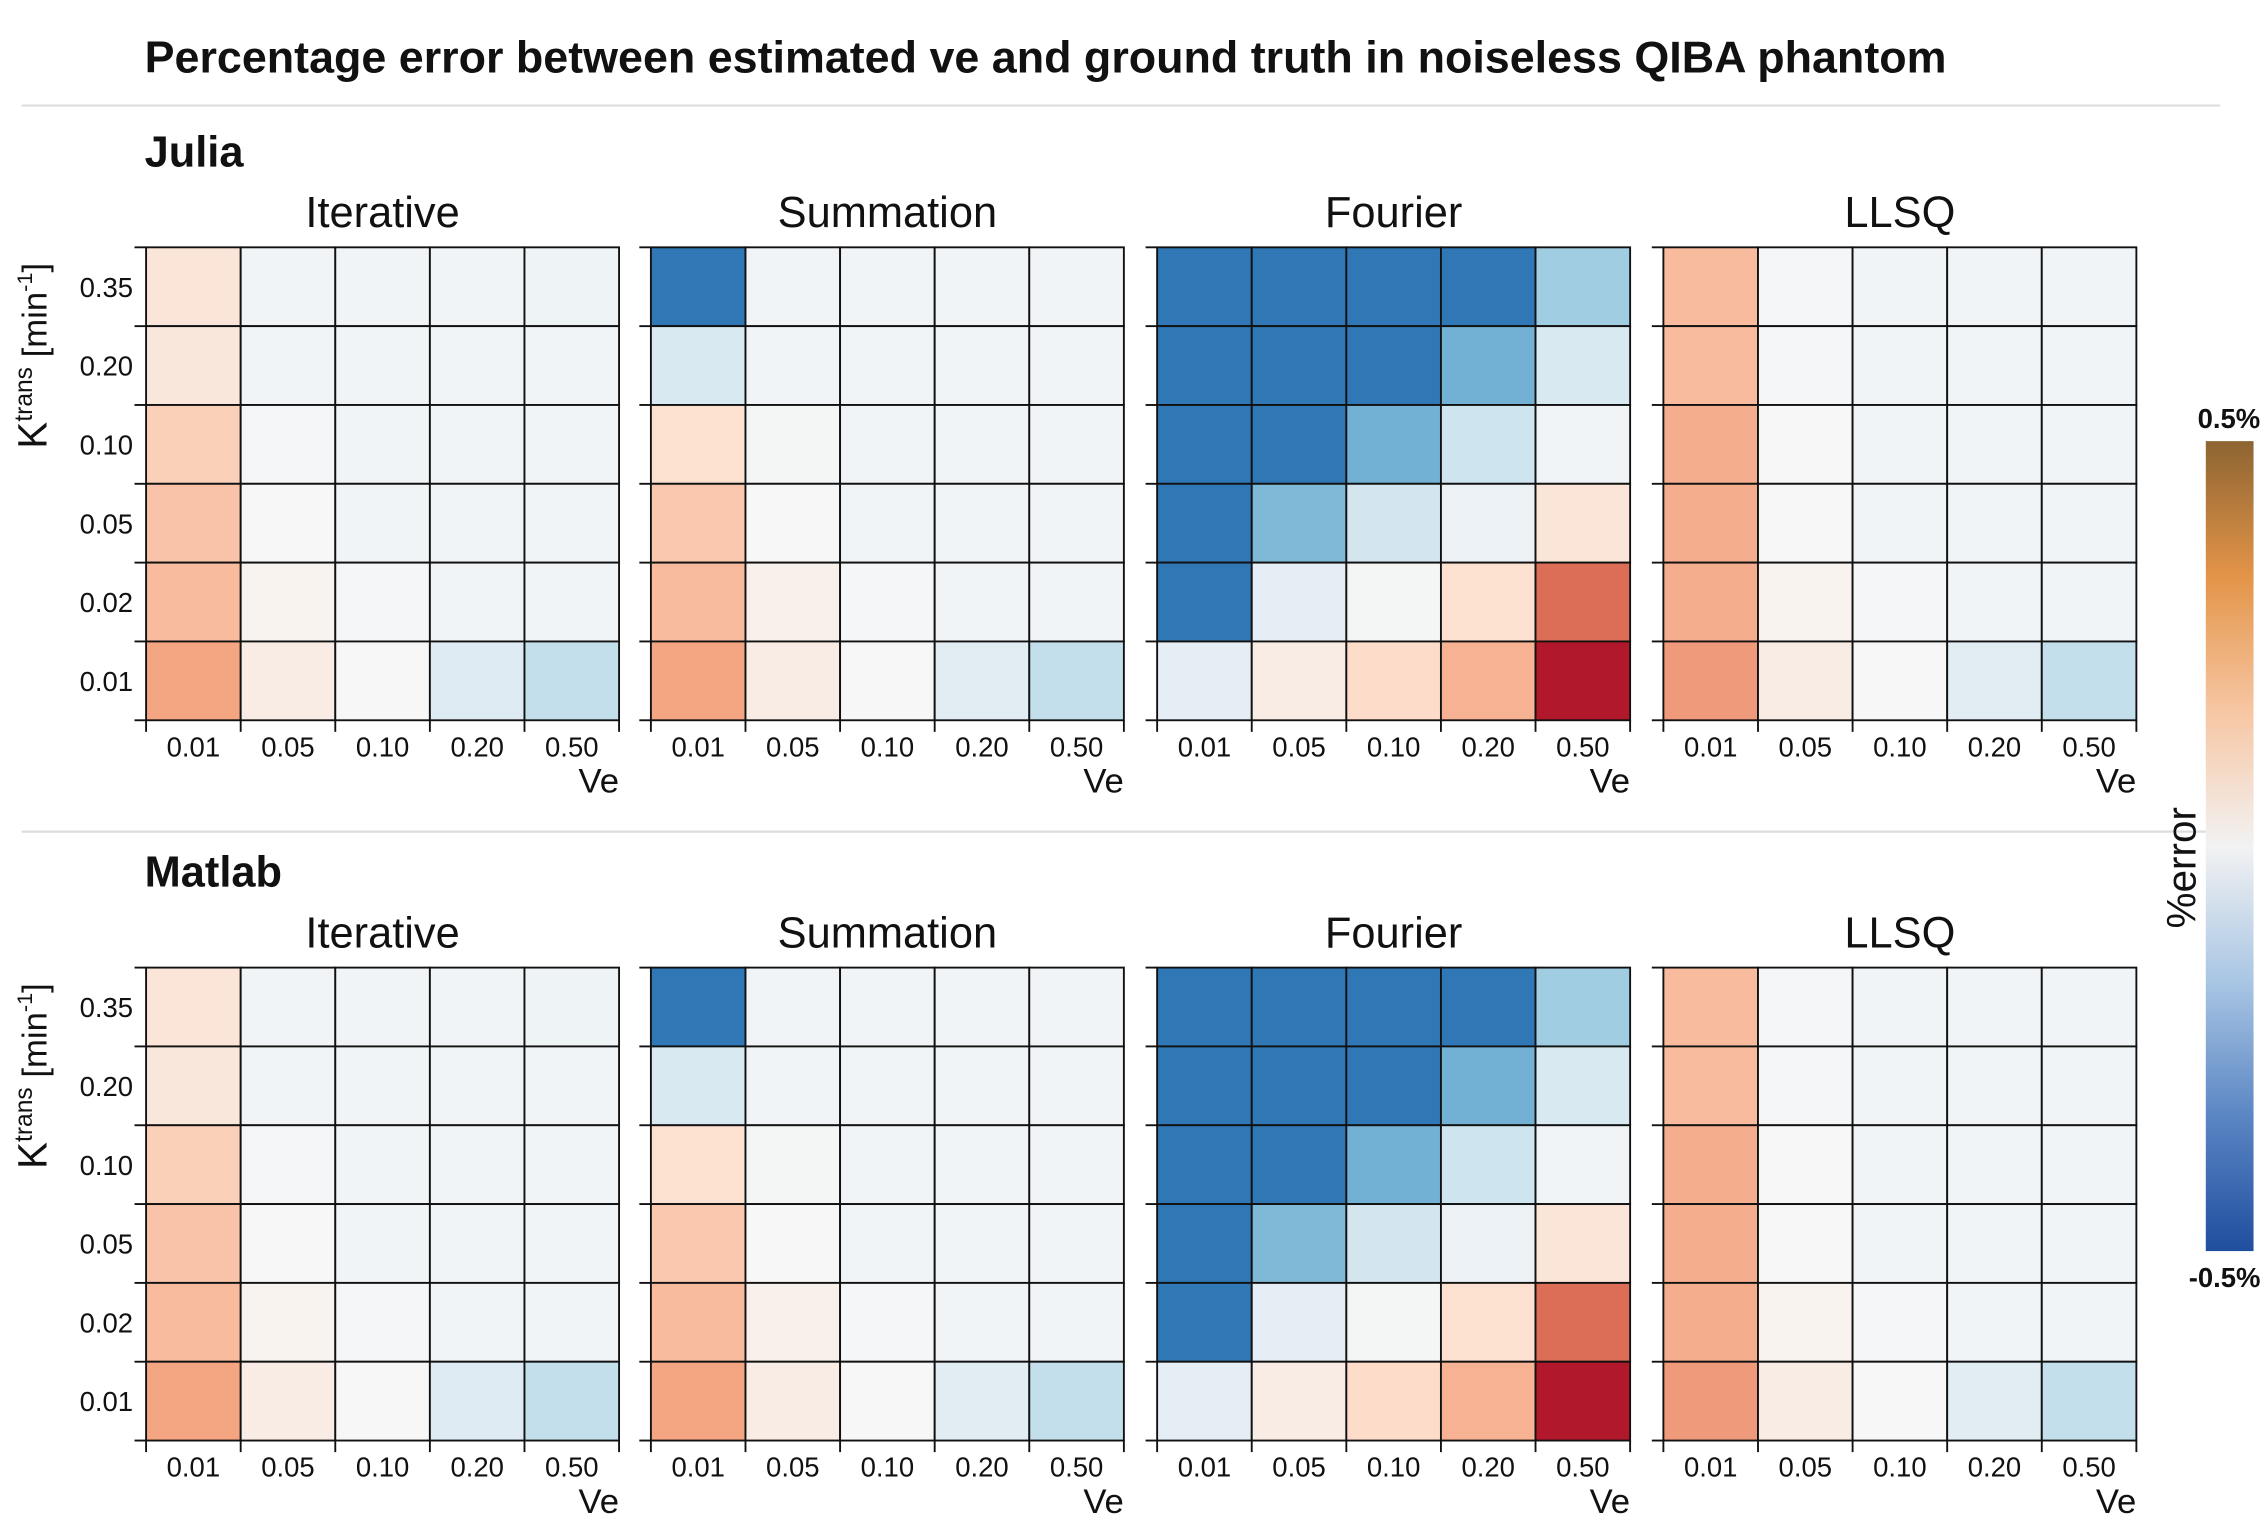  What do you see at coordinates (2210, 848) in the screenshot?
I see `colorbar: 0.5% -0.5% %error` at bounding box center [2210, 848].